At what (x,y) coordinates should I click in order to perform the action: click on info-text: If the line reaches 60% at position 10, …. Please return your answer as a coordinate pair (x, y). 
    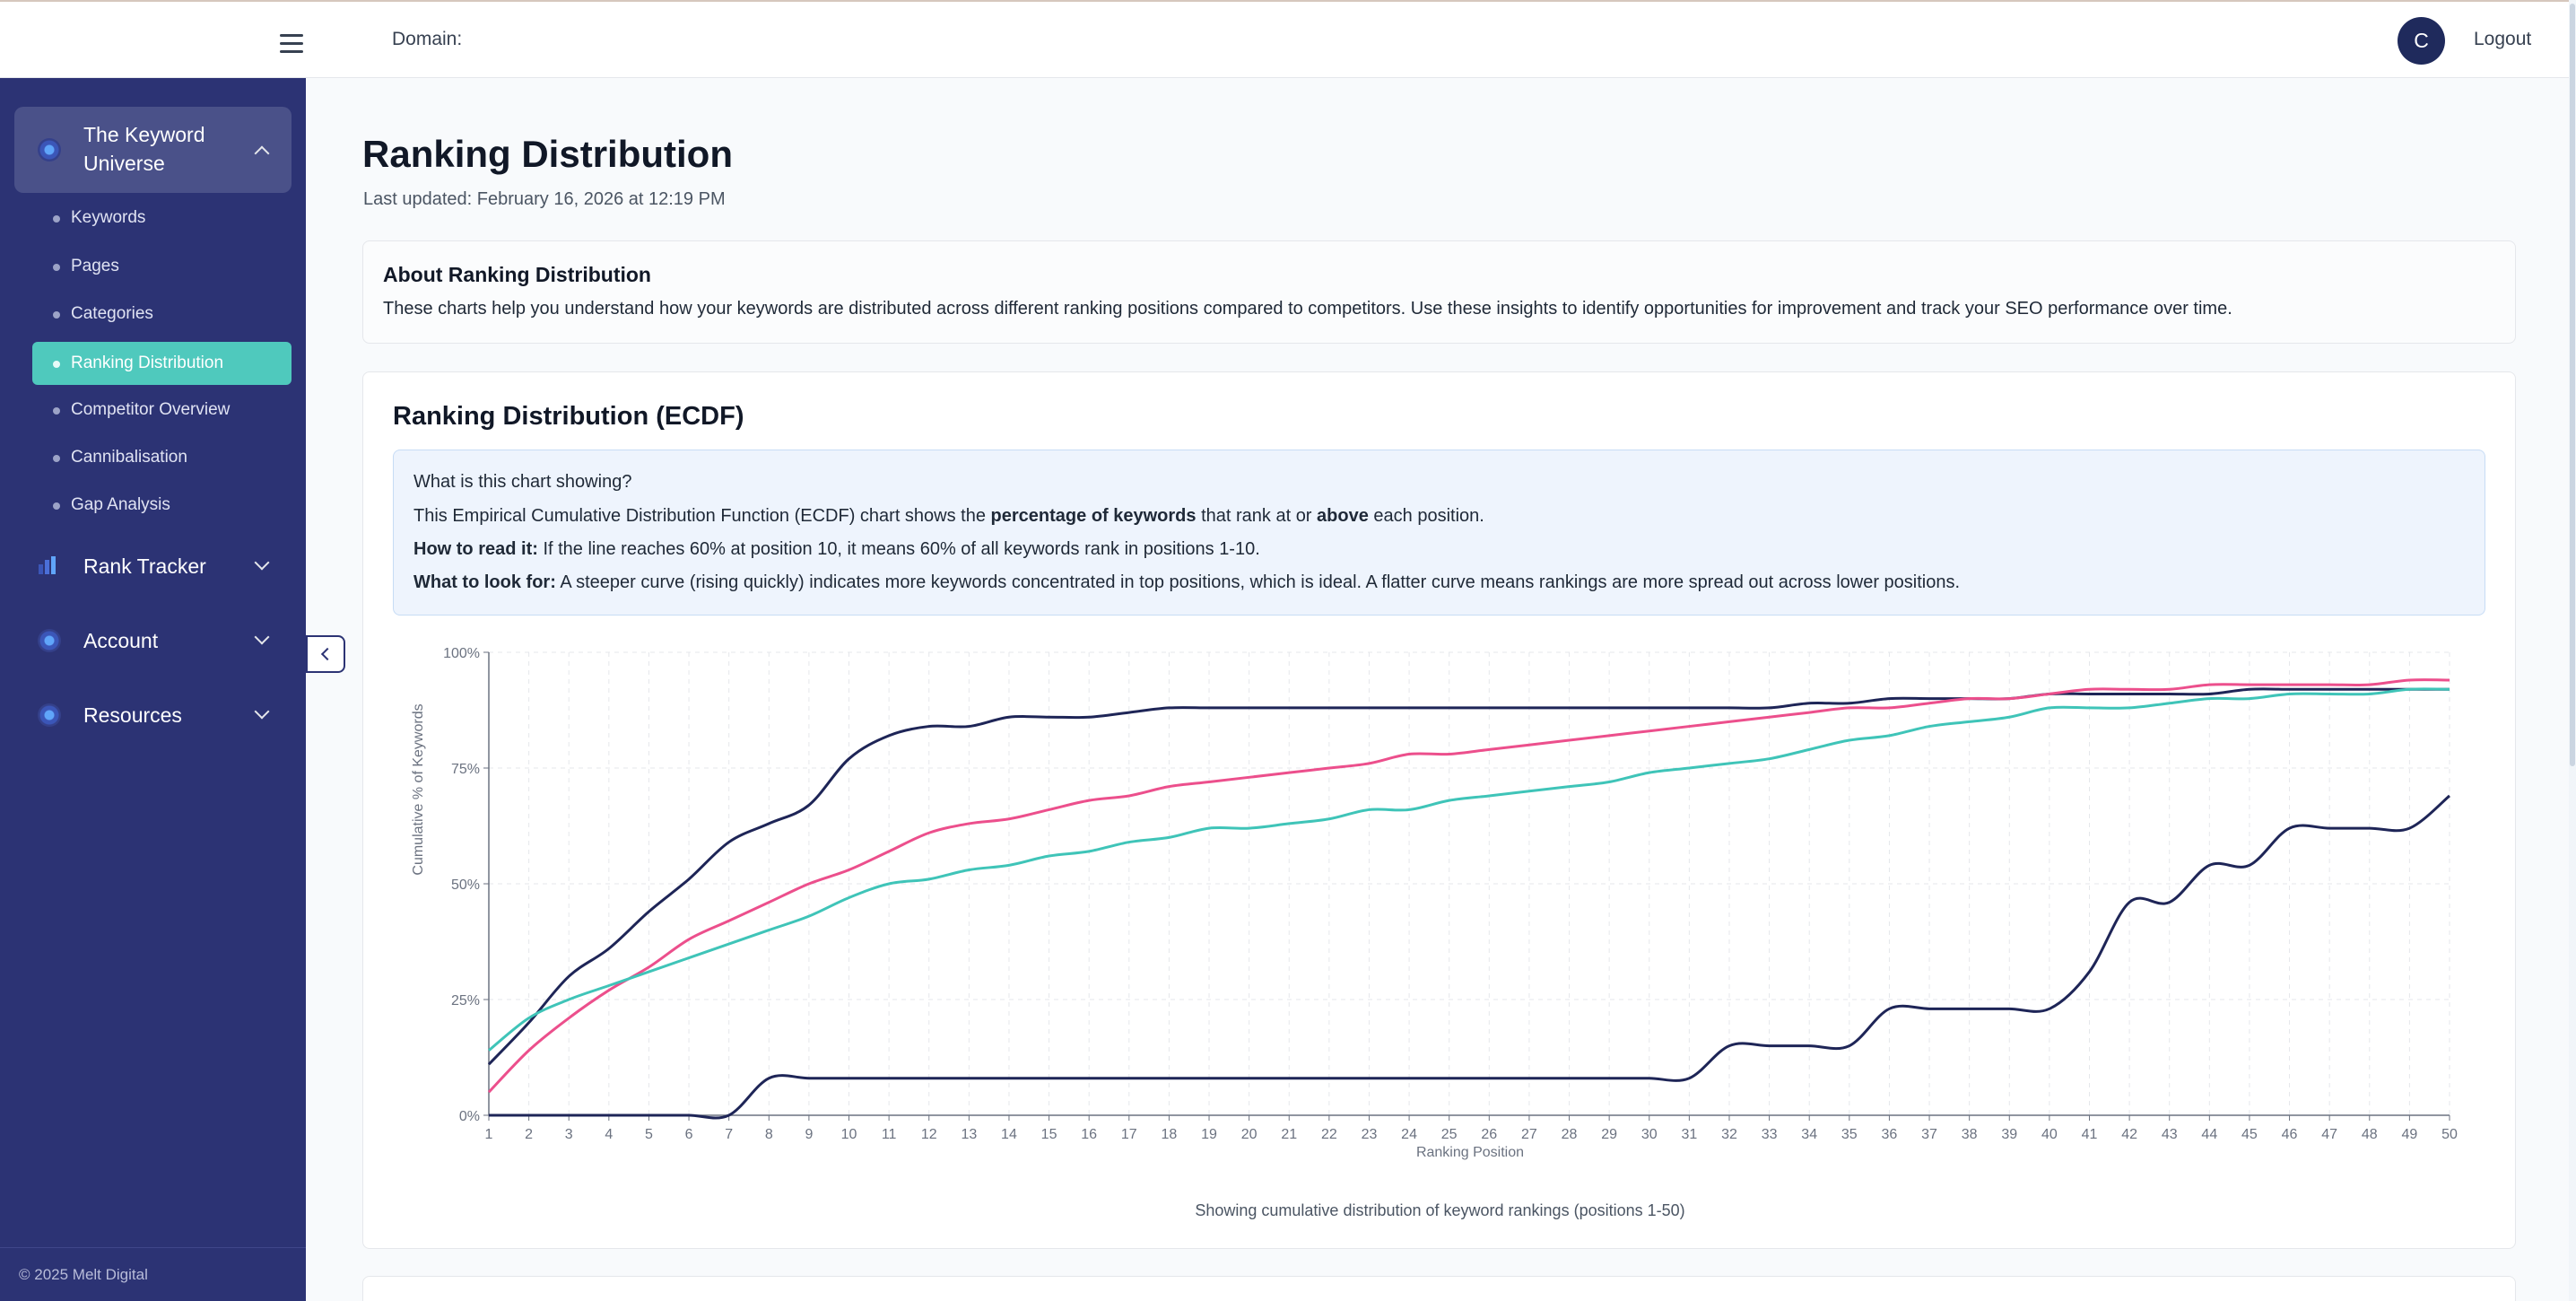
    Looking at the image, I should click on (898, 549).